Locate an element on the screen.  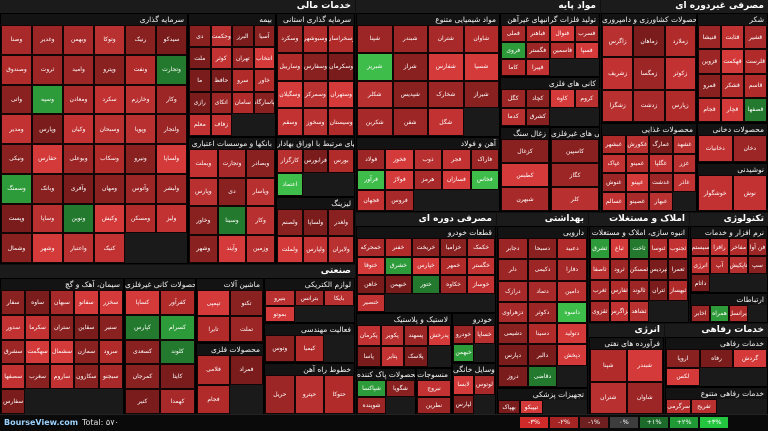
stock-cell: وبملت is located at coordinates (203, 163).